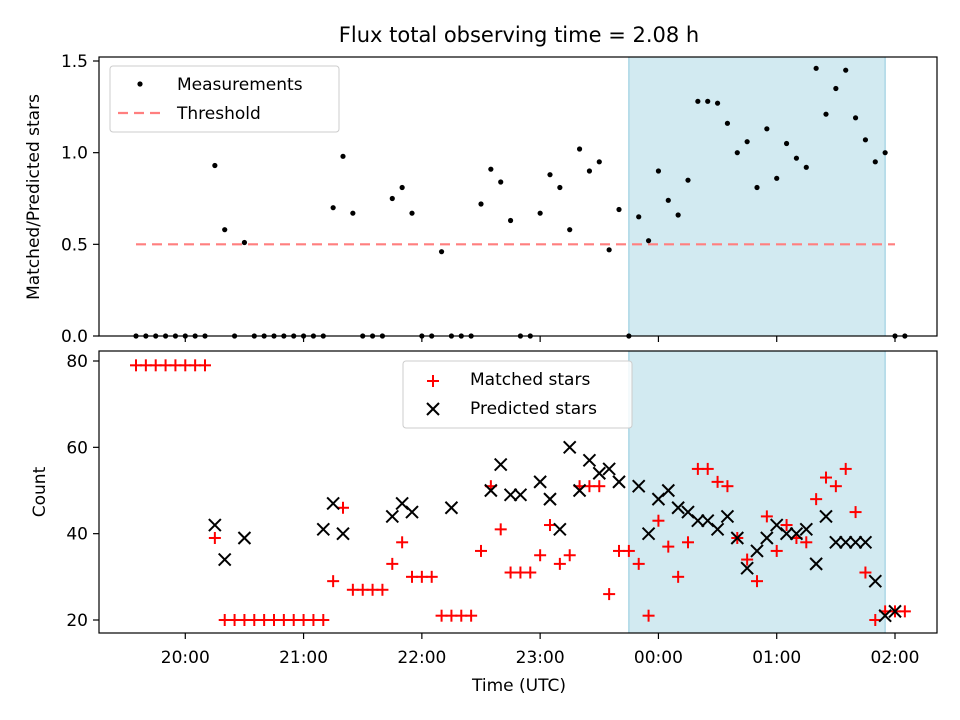  Describe the element at coordinates (224, 99) in the screenshot. I see `top-legend: Measurements Threshold` at that location.